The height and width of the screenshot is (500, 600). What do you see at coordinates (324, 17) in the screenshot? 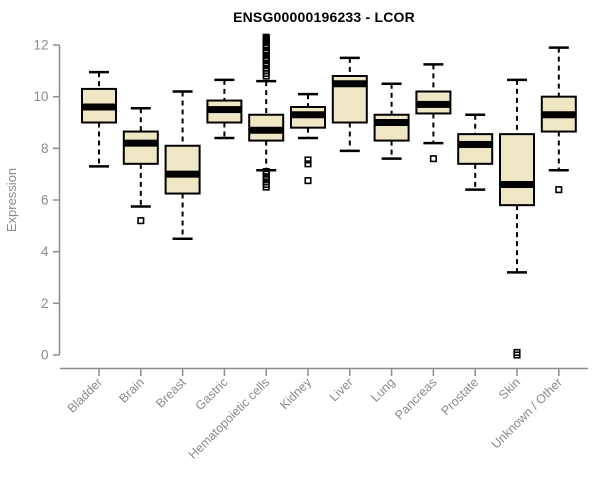
I see `chart-title: ENSG00000196233 - LCOR` at bounding box center [324, 17].